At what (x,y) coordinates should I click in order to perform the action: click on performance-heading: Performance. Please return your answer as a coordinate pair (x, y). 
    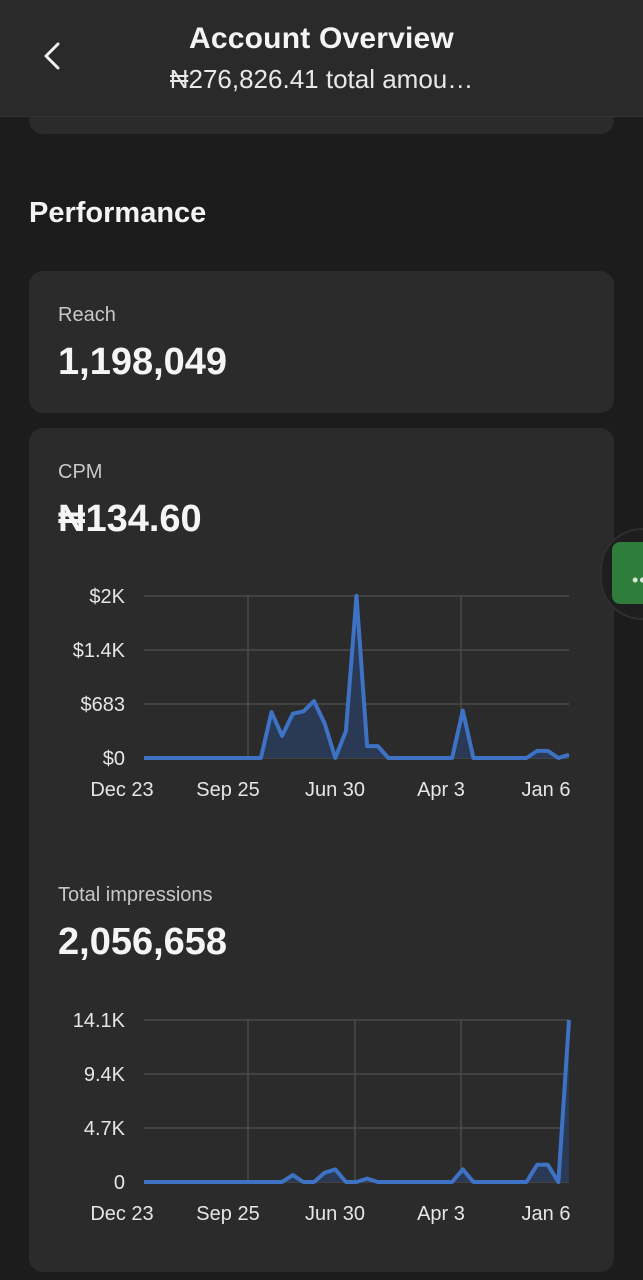
    Looking at the image, I should click on (118, 213).